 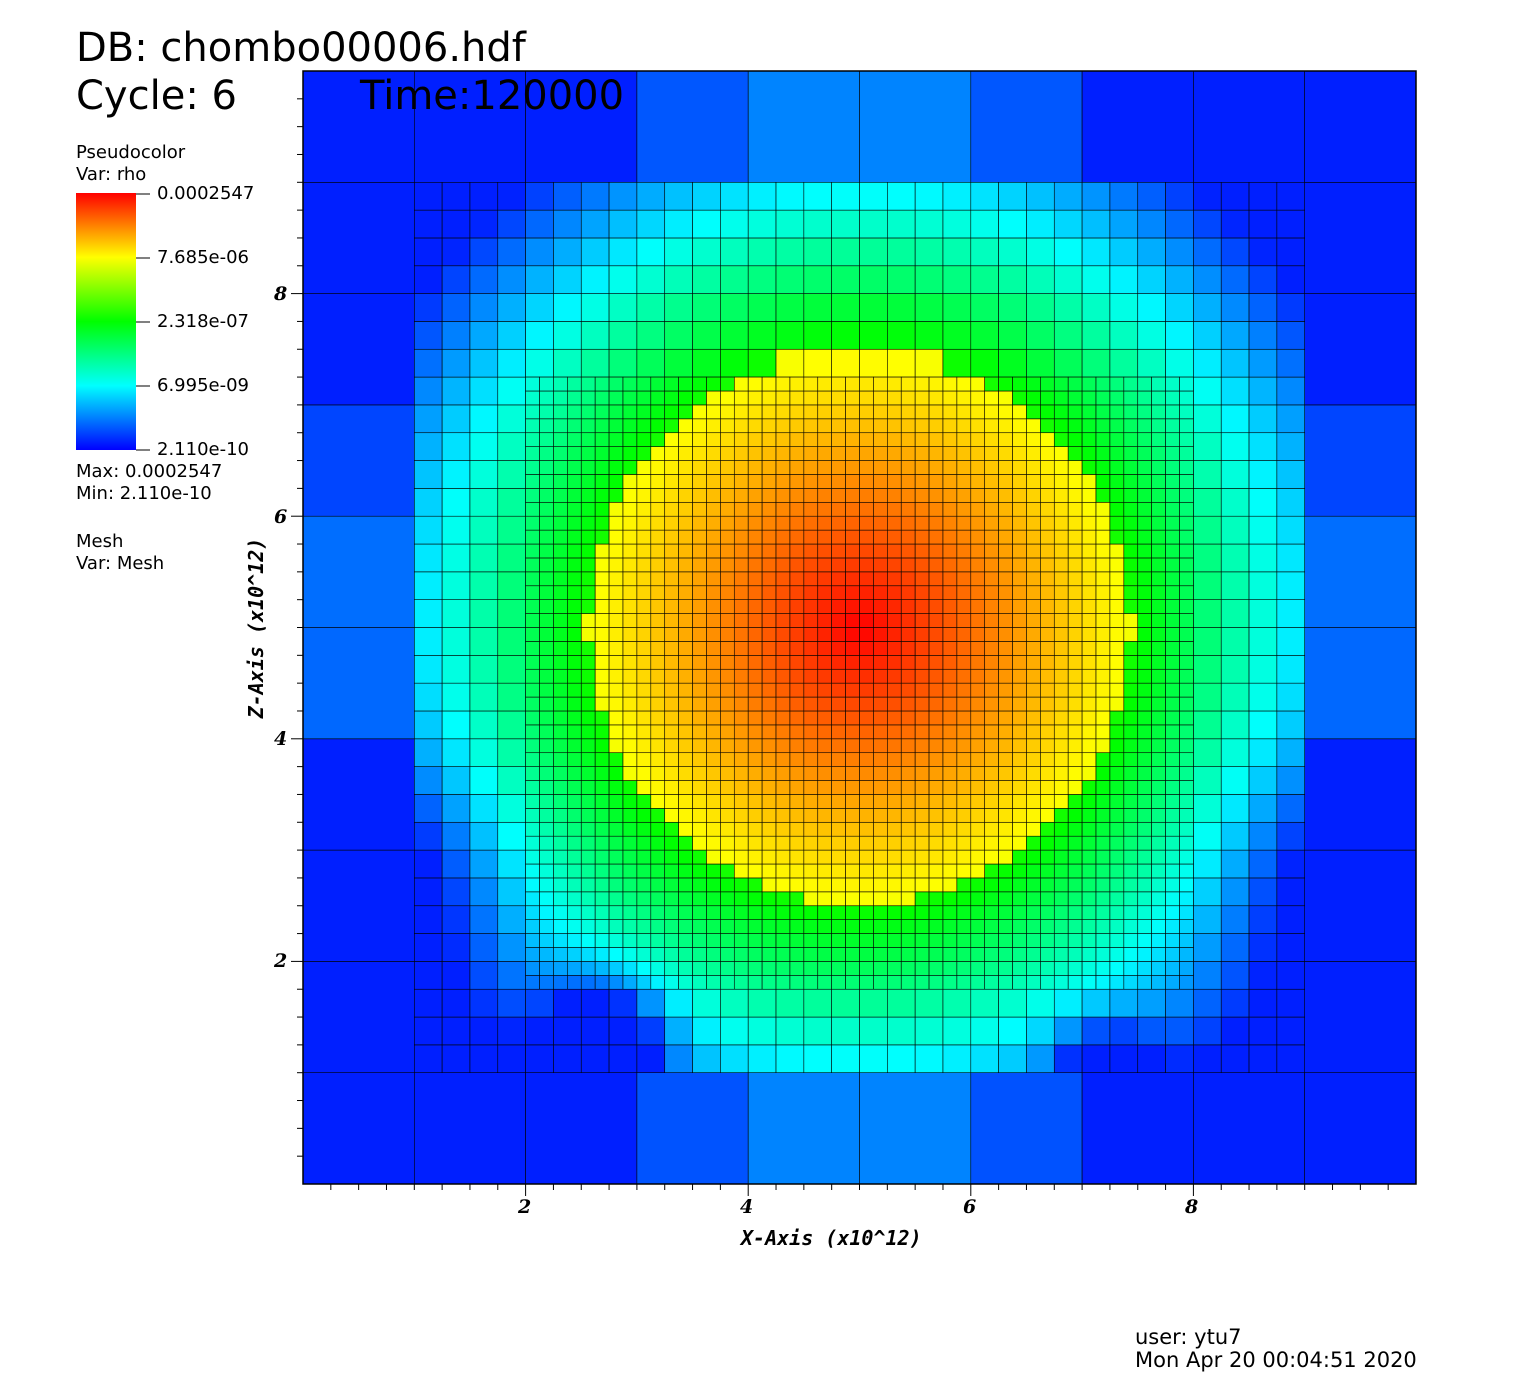 What do you see at coordinates (156, 96) in the screenshot?
I see `cycle-label: Cycle: 6` at bounding box center [156, 96].